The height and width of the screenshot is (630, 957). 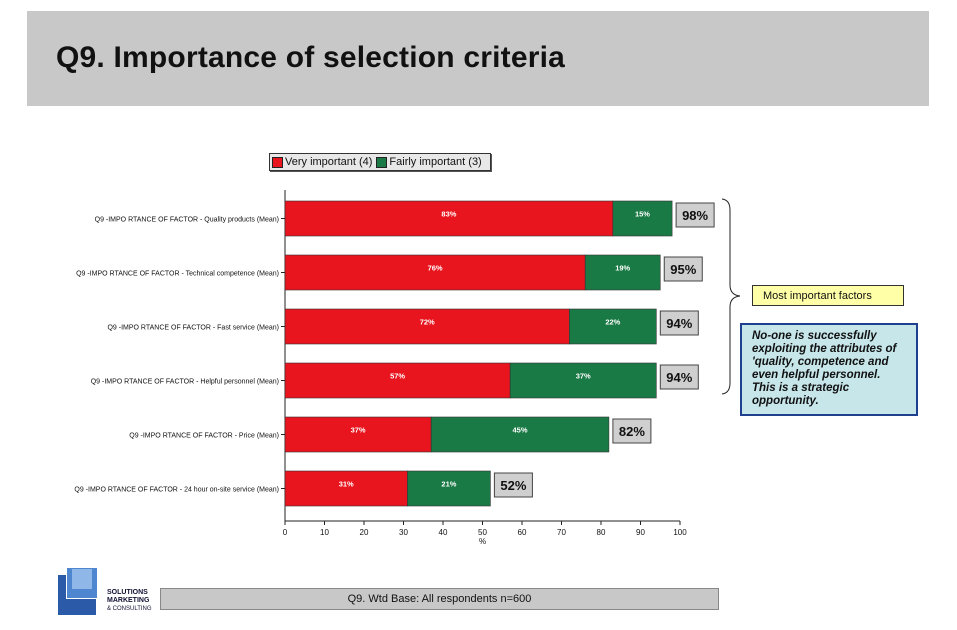 What do you see at coordinates (448, 484) in the screenshot?
I see `data-label: 21%` at bounding box center [448, 484].